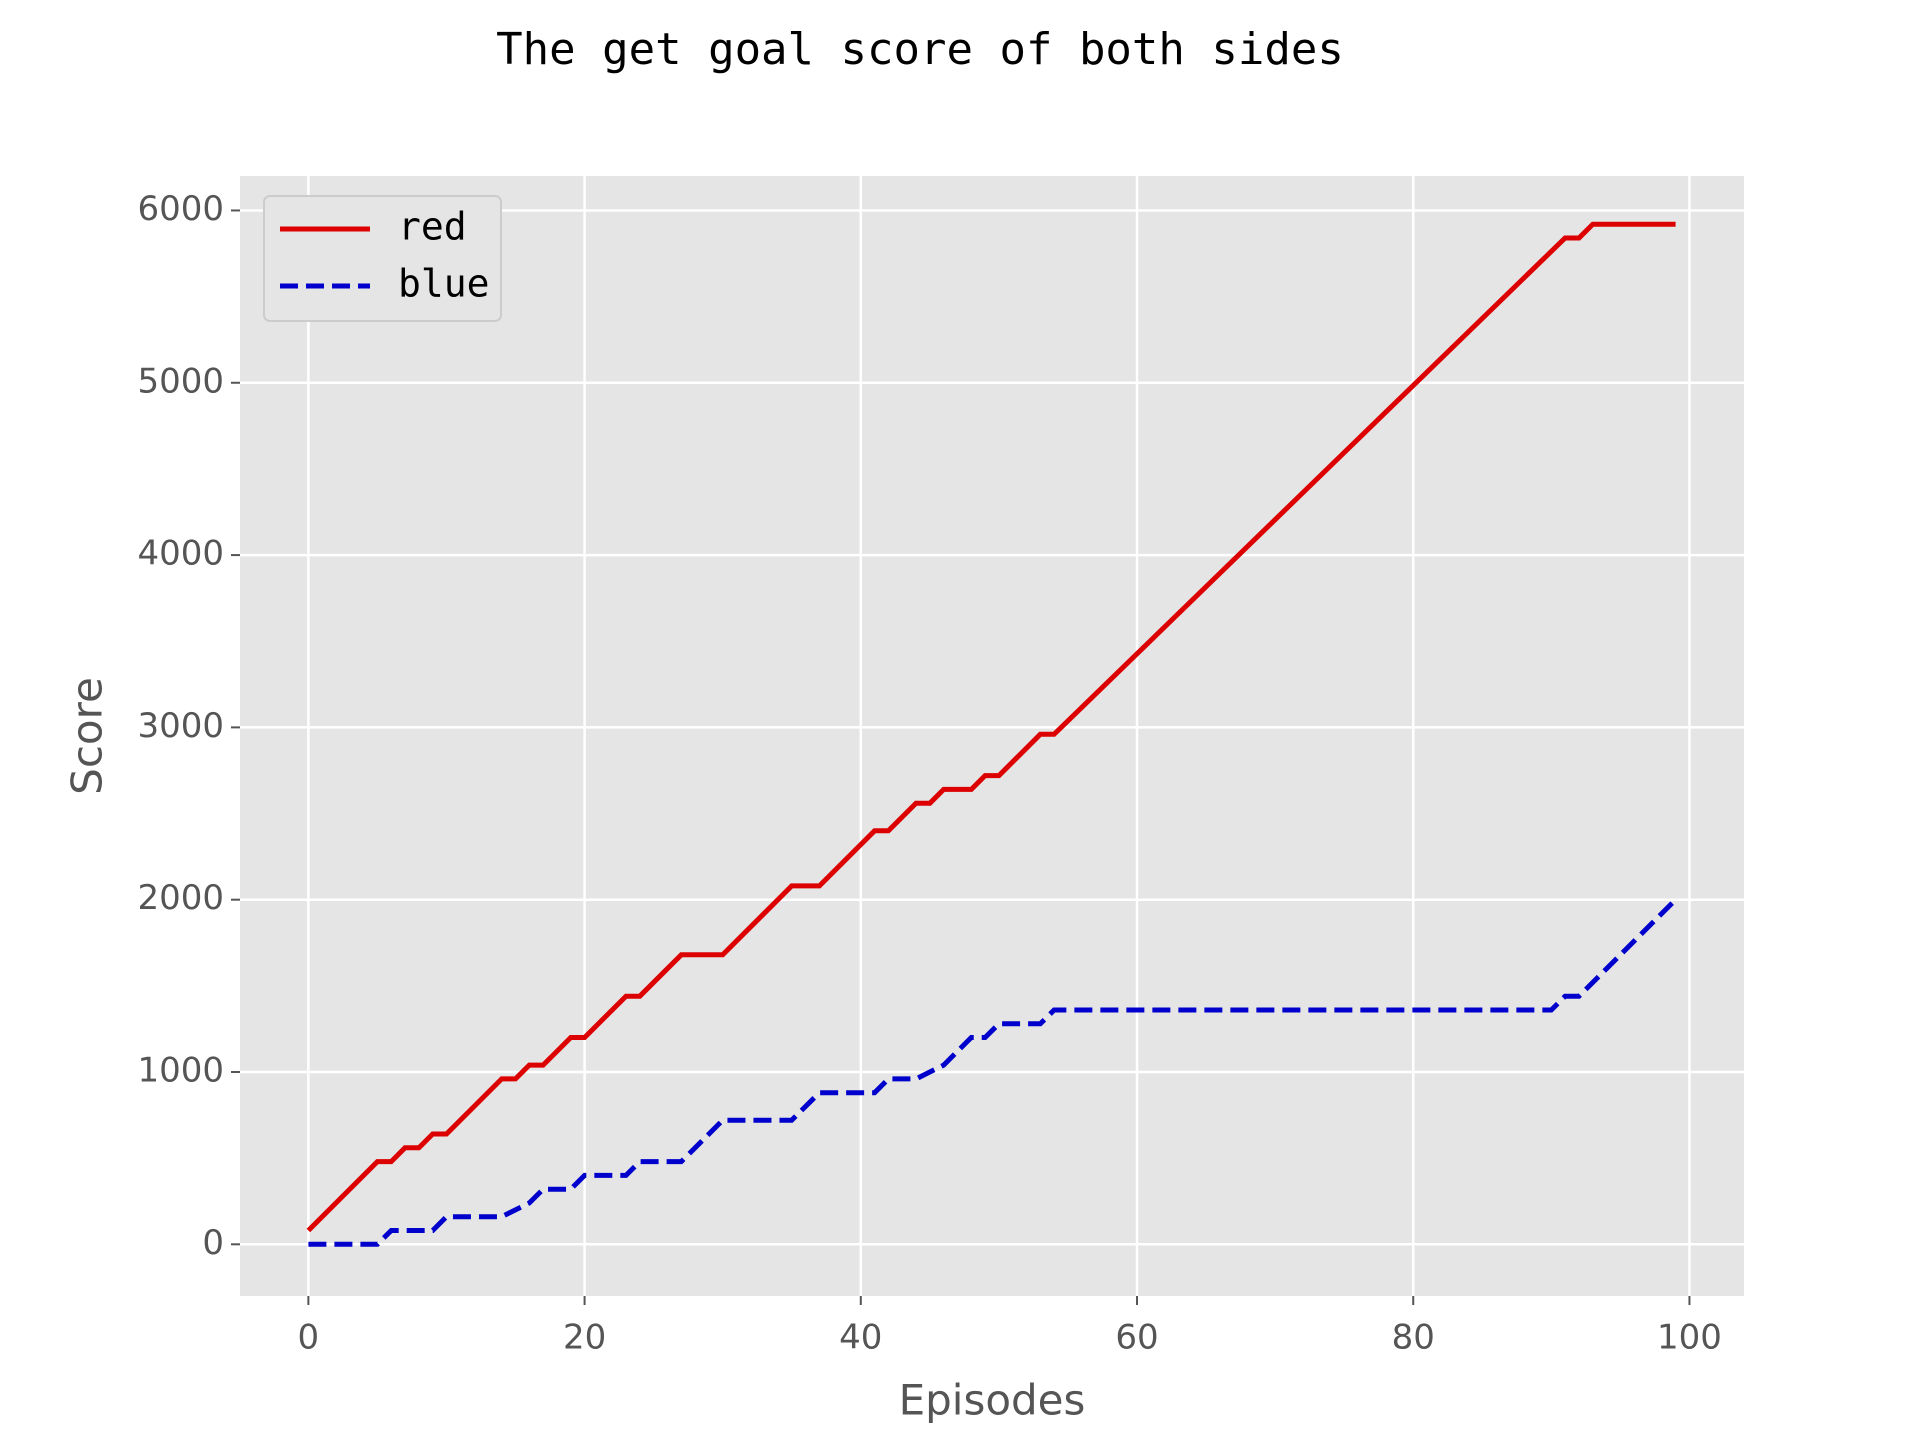 Image resolution: width=1920 pixels, height=1440 pixels. Describe the element at coordinates (444, 284) in the screenshot. I see `legend-label-blue: blue` at that location.